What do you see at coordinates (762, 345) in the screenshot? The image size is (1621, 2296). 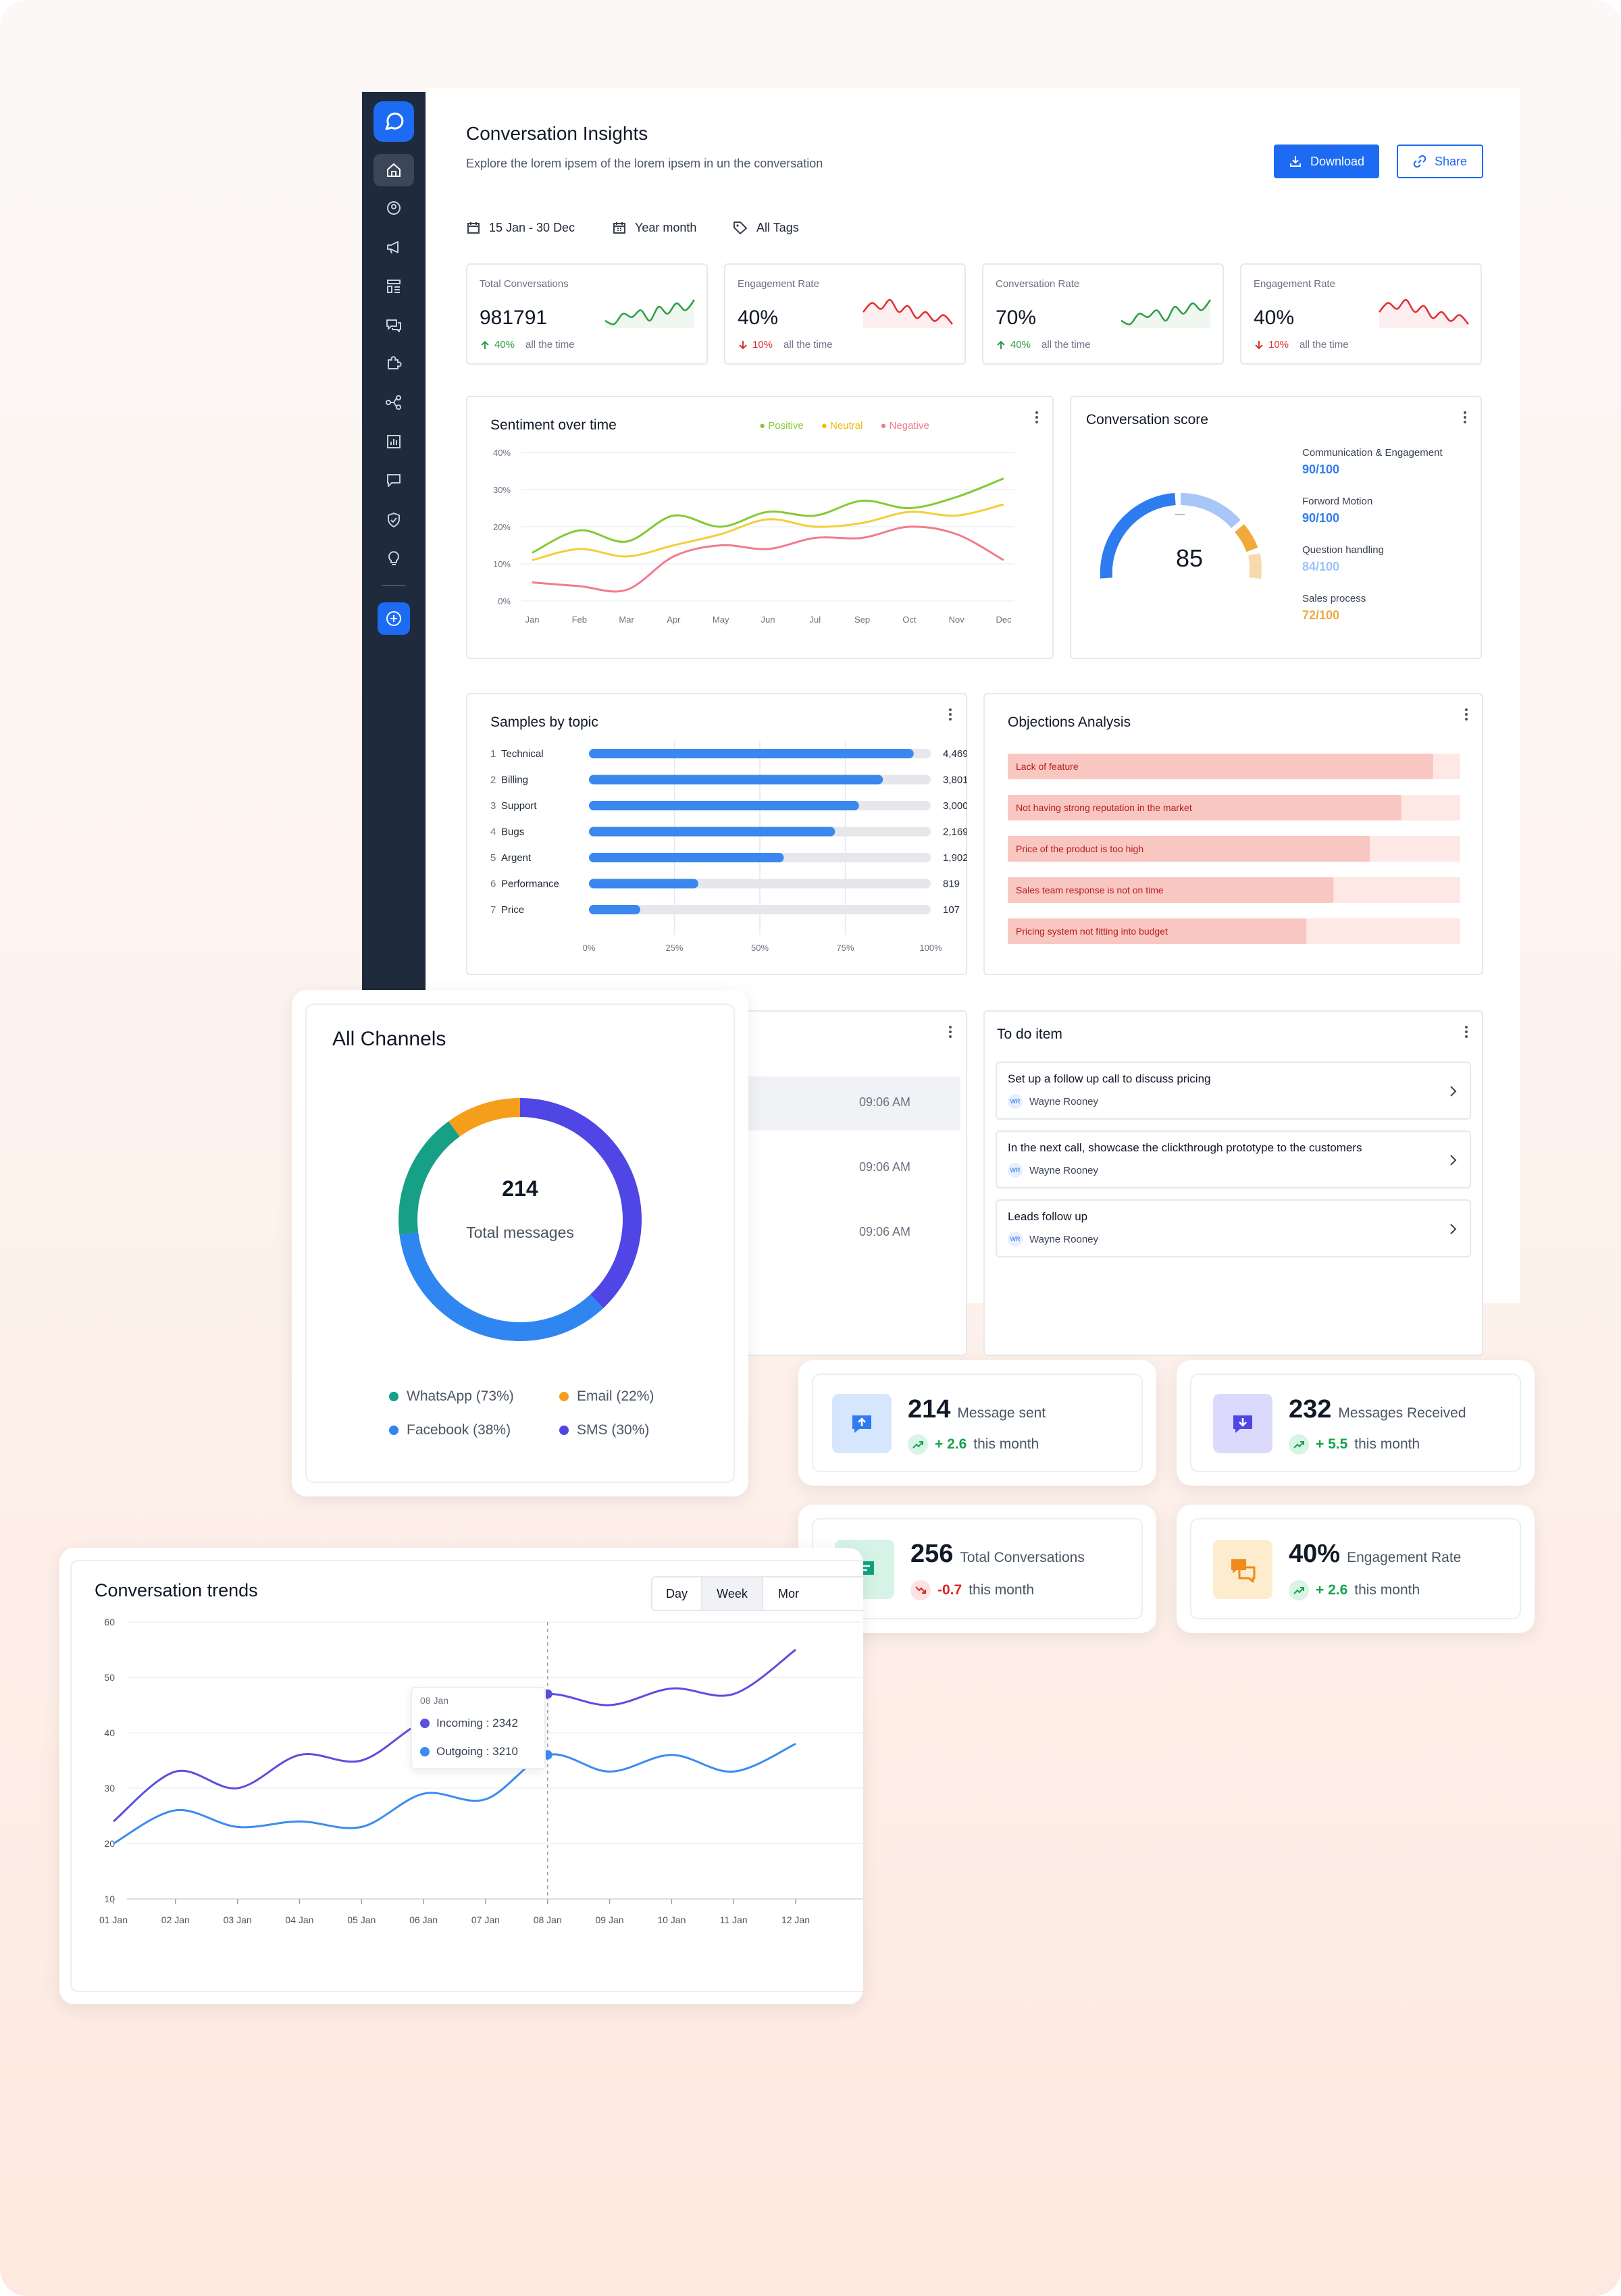 I see `kpi-change-value: 10%` at bounding box center [762, 345].